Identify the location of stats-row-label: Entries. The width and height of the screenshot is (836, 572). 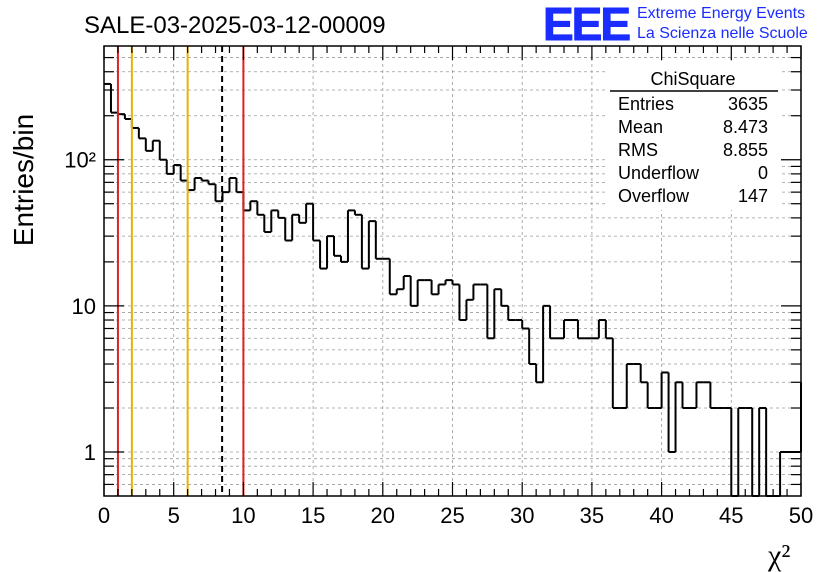
(646, 104).